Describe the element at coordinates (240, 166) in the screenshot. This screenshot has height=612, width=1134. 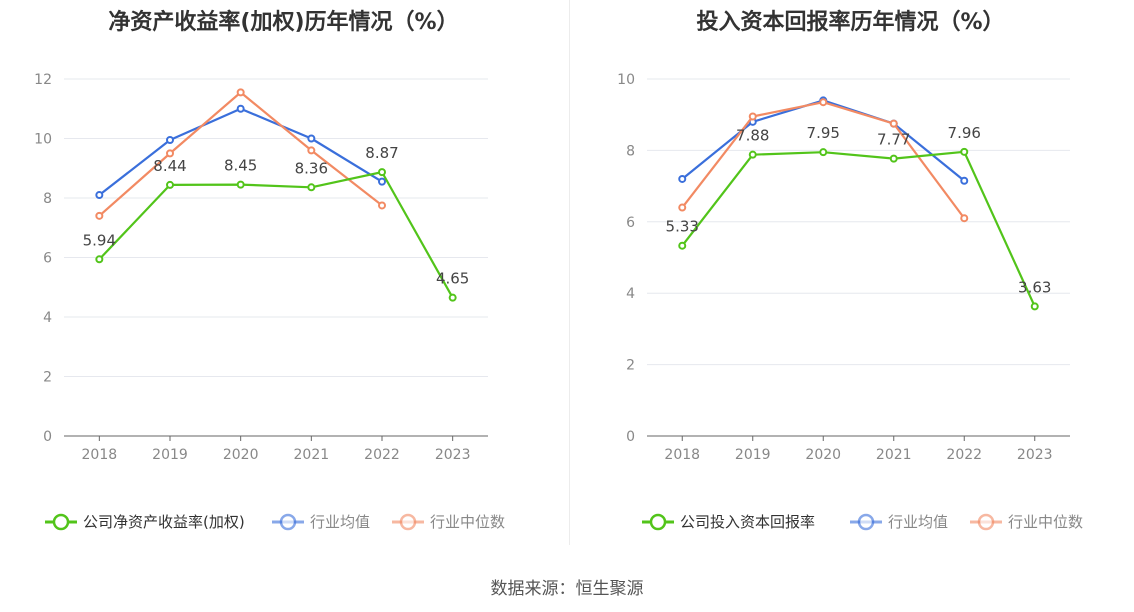
I see `data-label: 8.45` at that location.